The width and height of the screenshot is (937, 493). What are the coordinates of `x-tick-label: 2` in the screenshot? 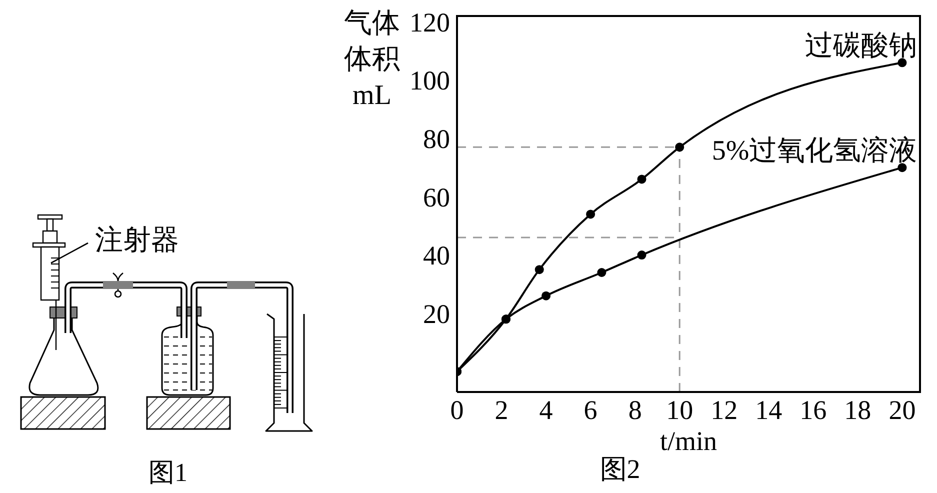 It's located at (501, 410).